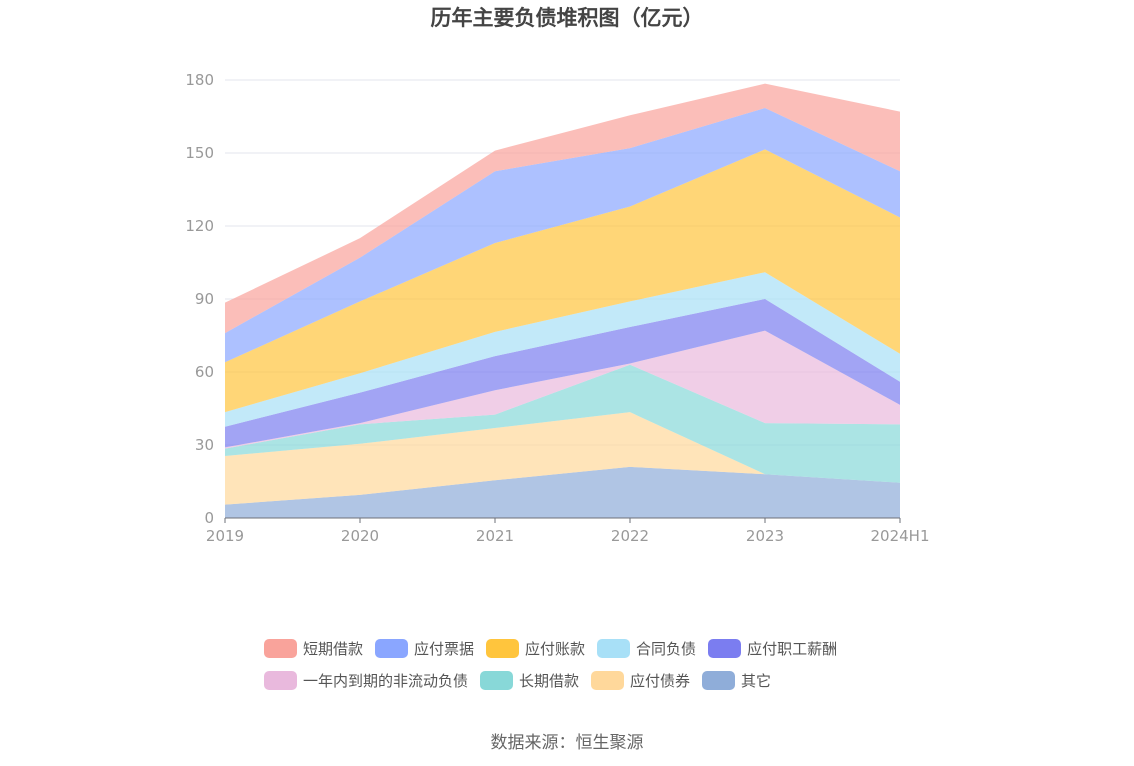  I want to click on legend-label: 短期借款, so click(333, 648).